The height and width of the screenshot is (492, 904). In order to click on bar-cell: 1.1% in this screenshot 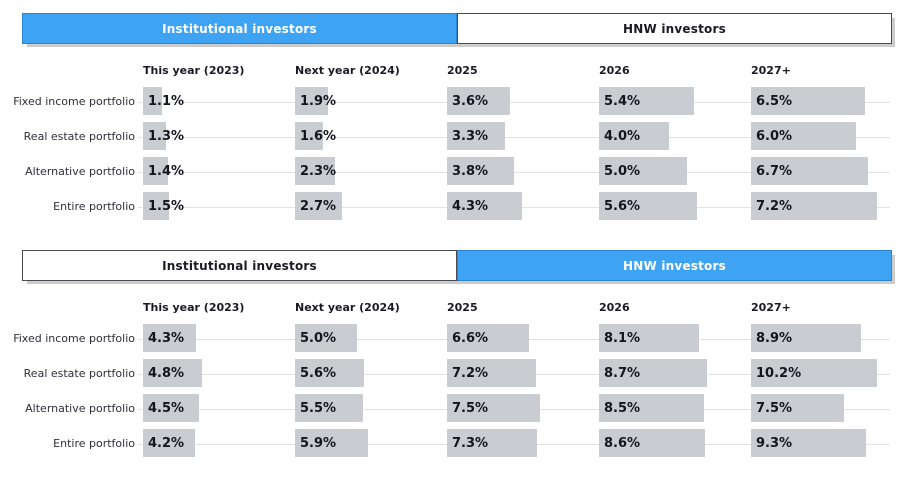, I will do `click(219, 101)`.